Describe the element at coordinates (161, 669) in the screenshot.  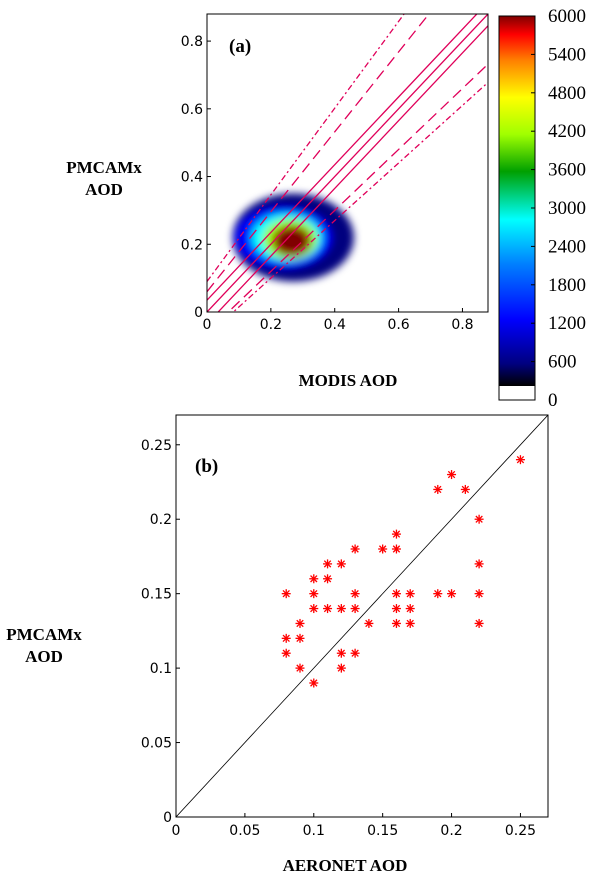
I see `y-tick-label: 0.1` at that location.